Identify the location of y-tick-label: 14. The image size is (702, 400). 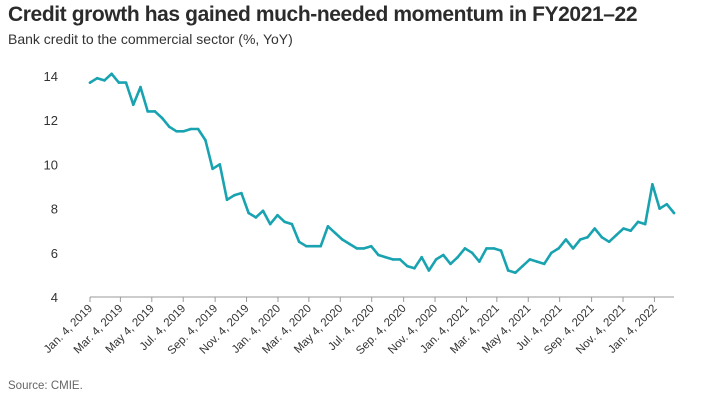
(51, 76).